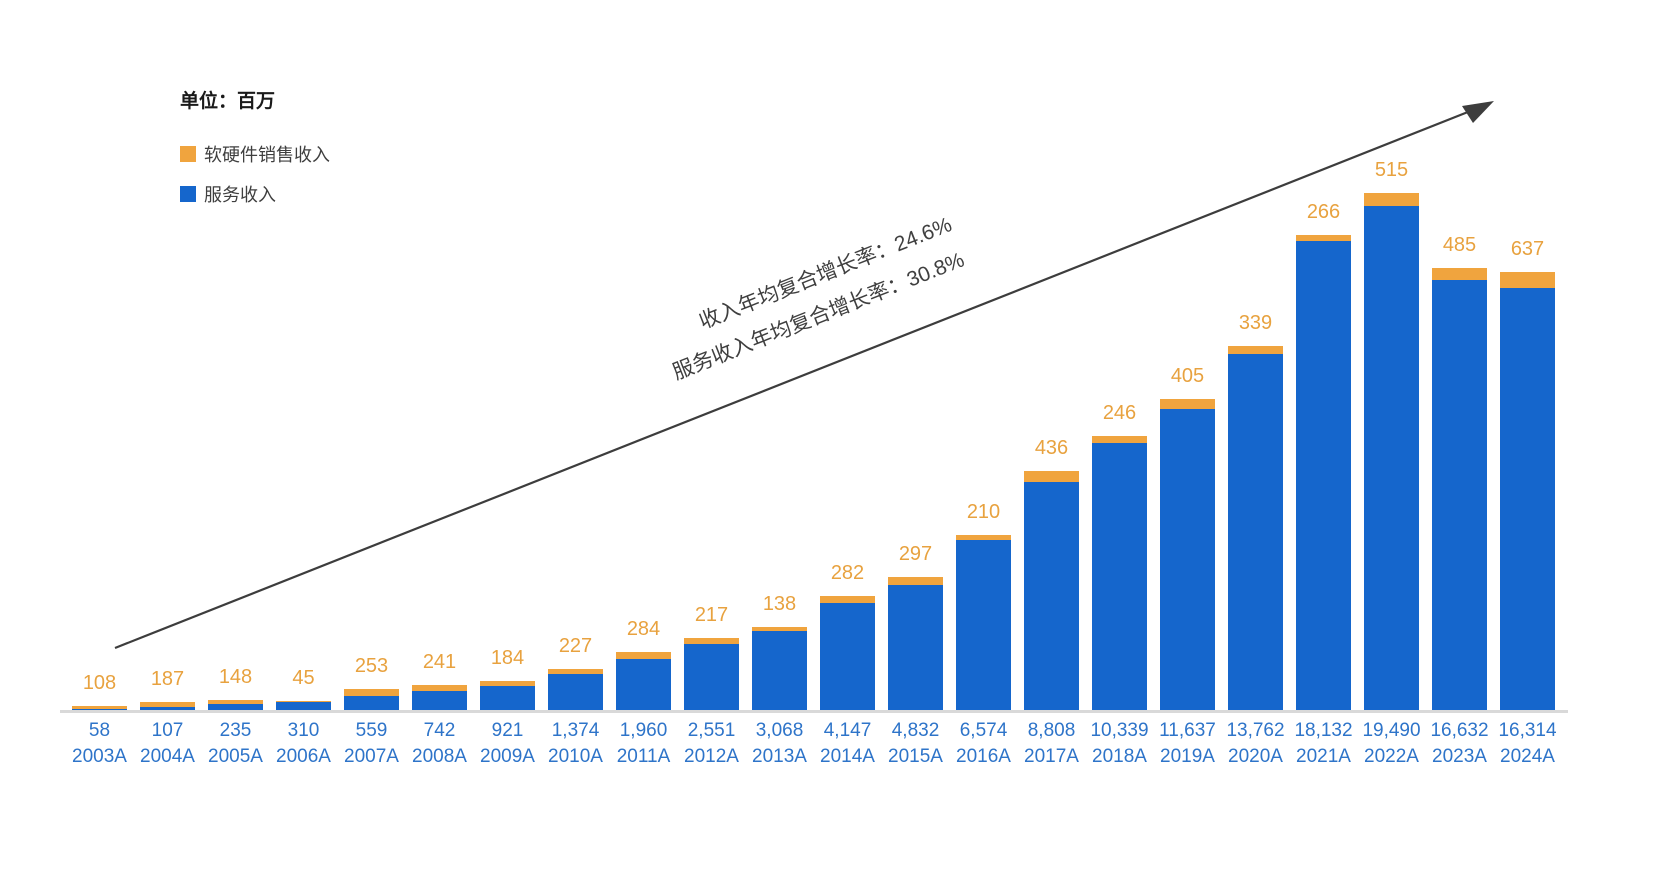 This screenshot has height=878, width=1664. What do you see at coordinates (847, 572) in the screenshot?
I see `hardware-value-label: 282` at bounding box center [847, 572].